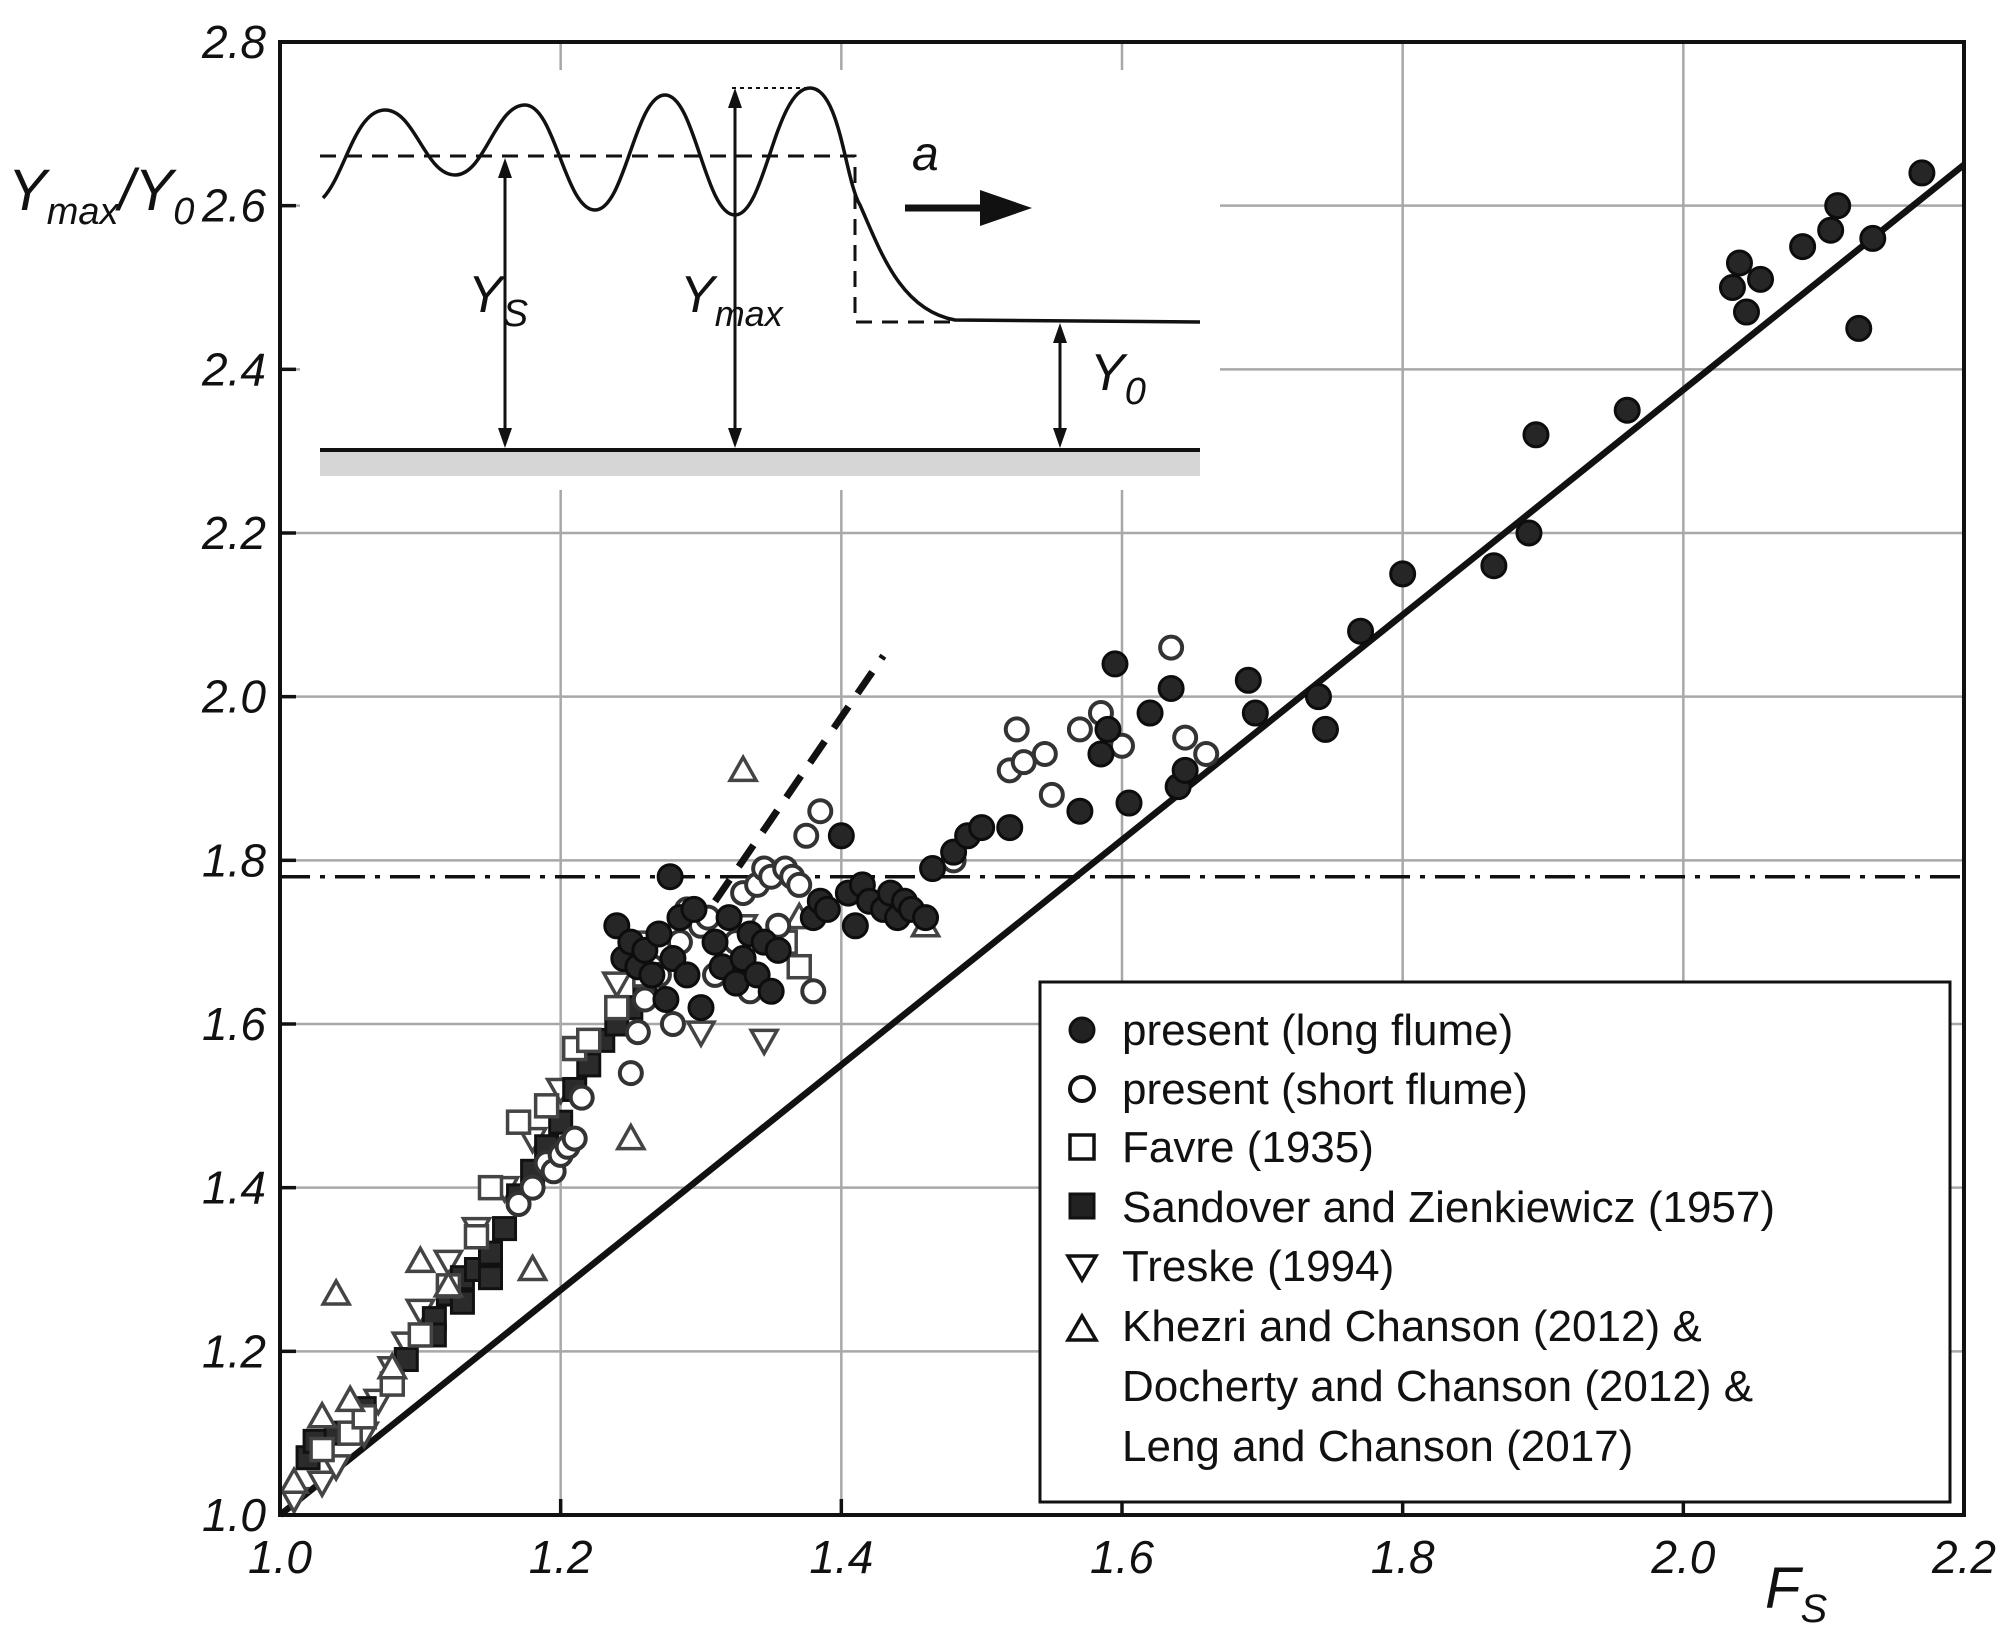  What do you see at coordinates (1082, 1206) in the screenshot?
I see `legend-marker-sandover` at bounding box center [1082, 1206].